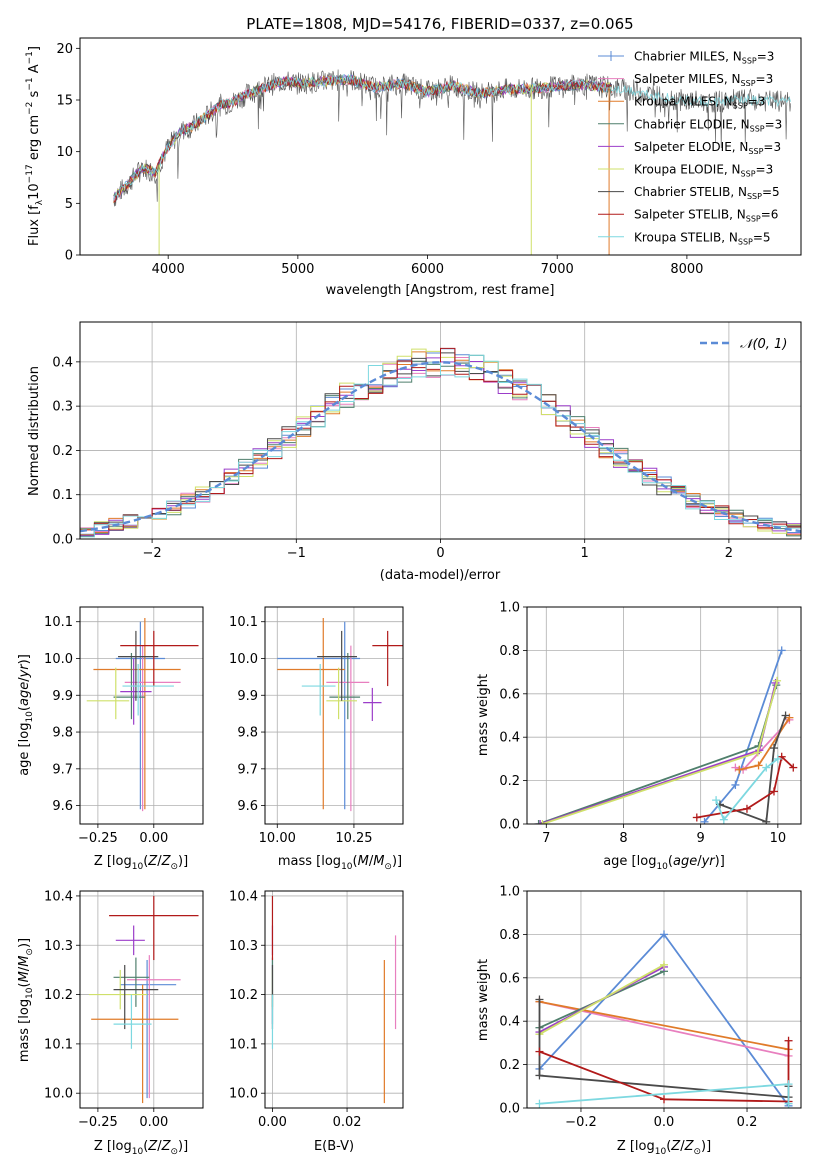  What do you see at coordinates (707, 193) in the screenshot?
I see `legend-label: Chabrier STELIB, NSSP=5` at bounding box center [707, 193].